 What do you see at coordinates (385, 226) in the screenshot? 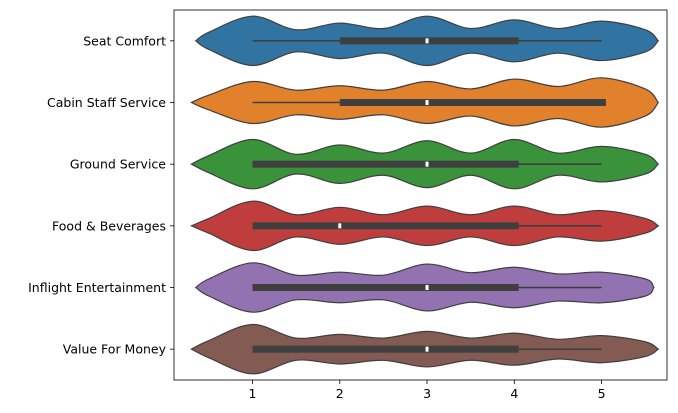
I see `iqr-box-food-beverages` at bounding box center [385, 226].